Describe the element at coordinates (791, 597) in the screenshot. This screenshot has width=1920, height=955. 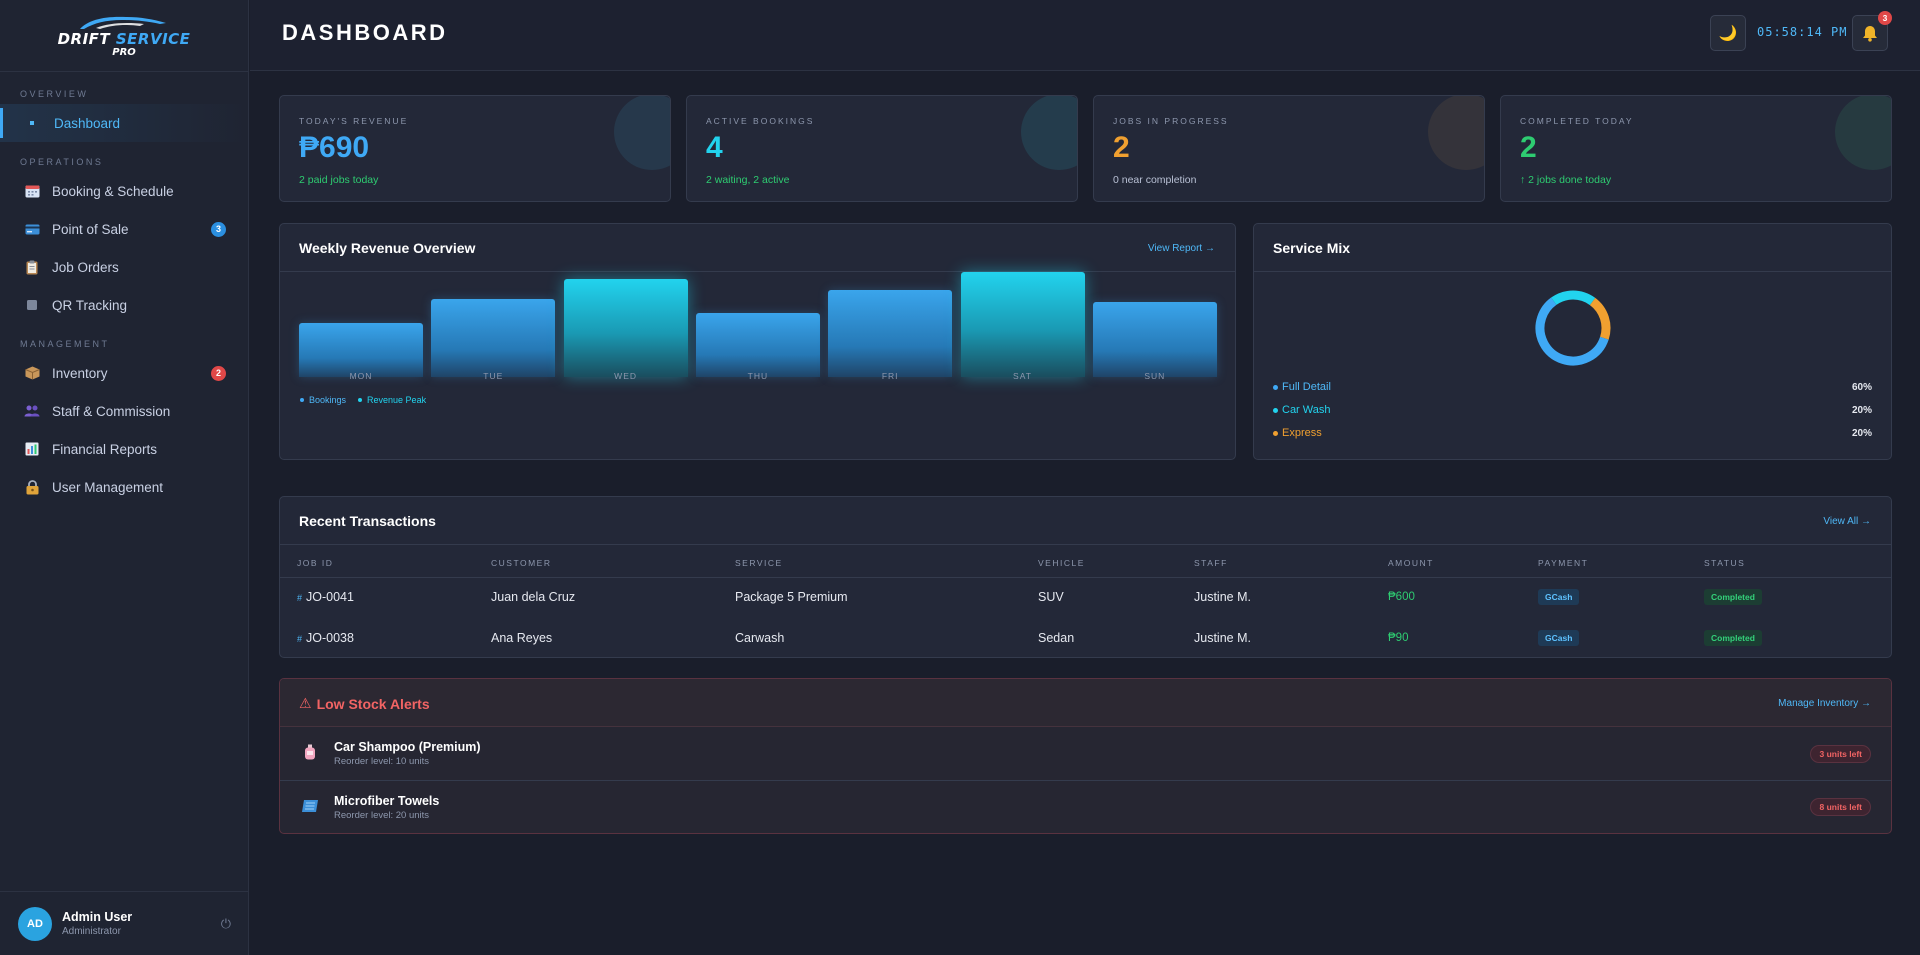
I see `table-cell-service: Package 5 Premium` at that location.